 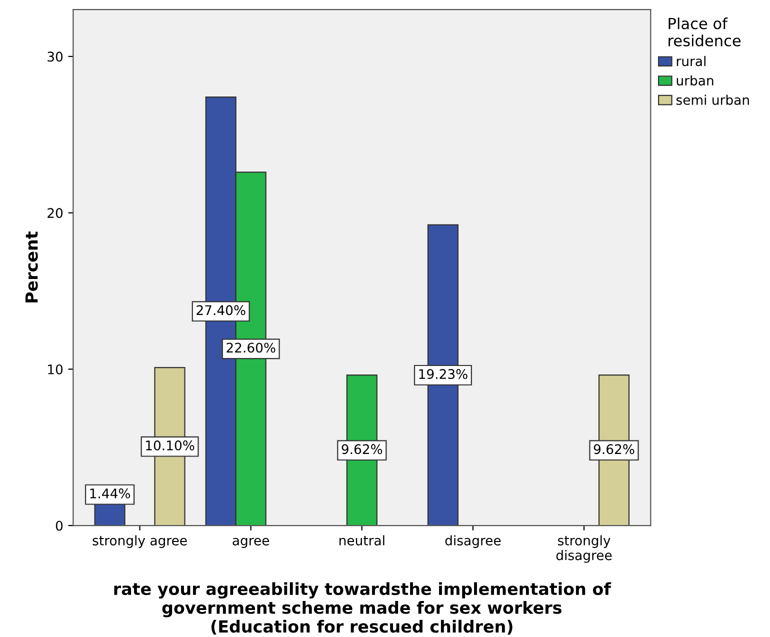 What do you see at coordinates (110, 493) in the screenshot?
I see `data-label: 1.44%` at bounding box center [110, 493].